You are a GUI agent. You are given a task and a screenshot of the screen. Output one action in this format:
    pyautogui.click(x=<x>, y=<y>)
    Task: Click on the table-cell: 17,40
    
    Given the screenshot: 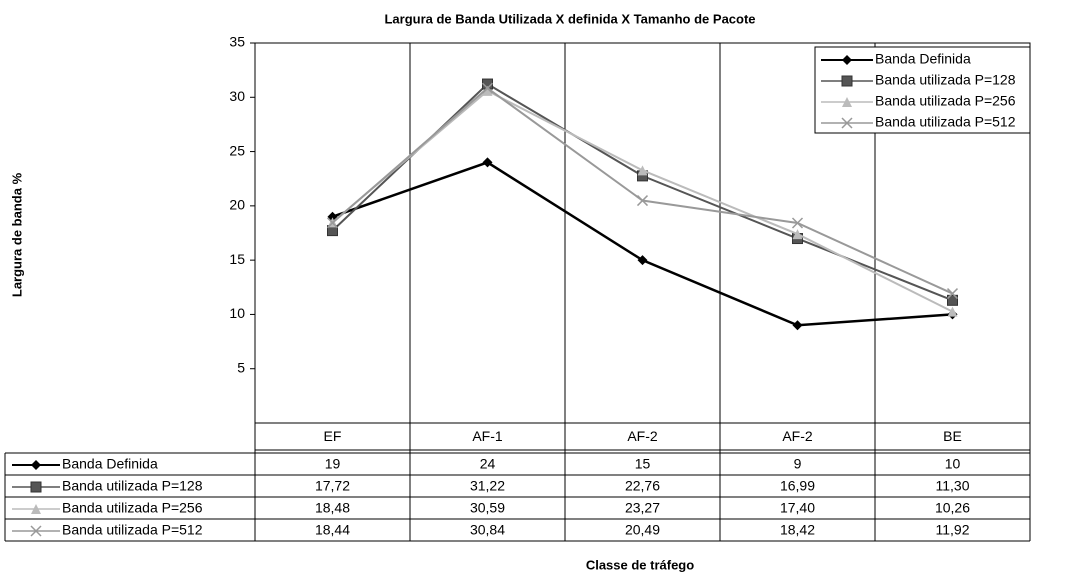 What is the action you would take?
    pyautogui.click(x=797, y=508)
    